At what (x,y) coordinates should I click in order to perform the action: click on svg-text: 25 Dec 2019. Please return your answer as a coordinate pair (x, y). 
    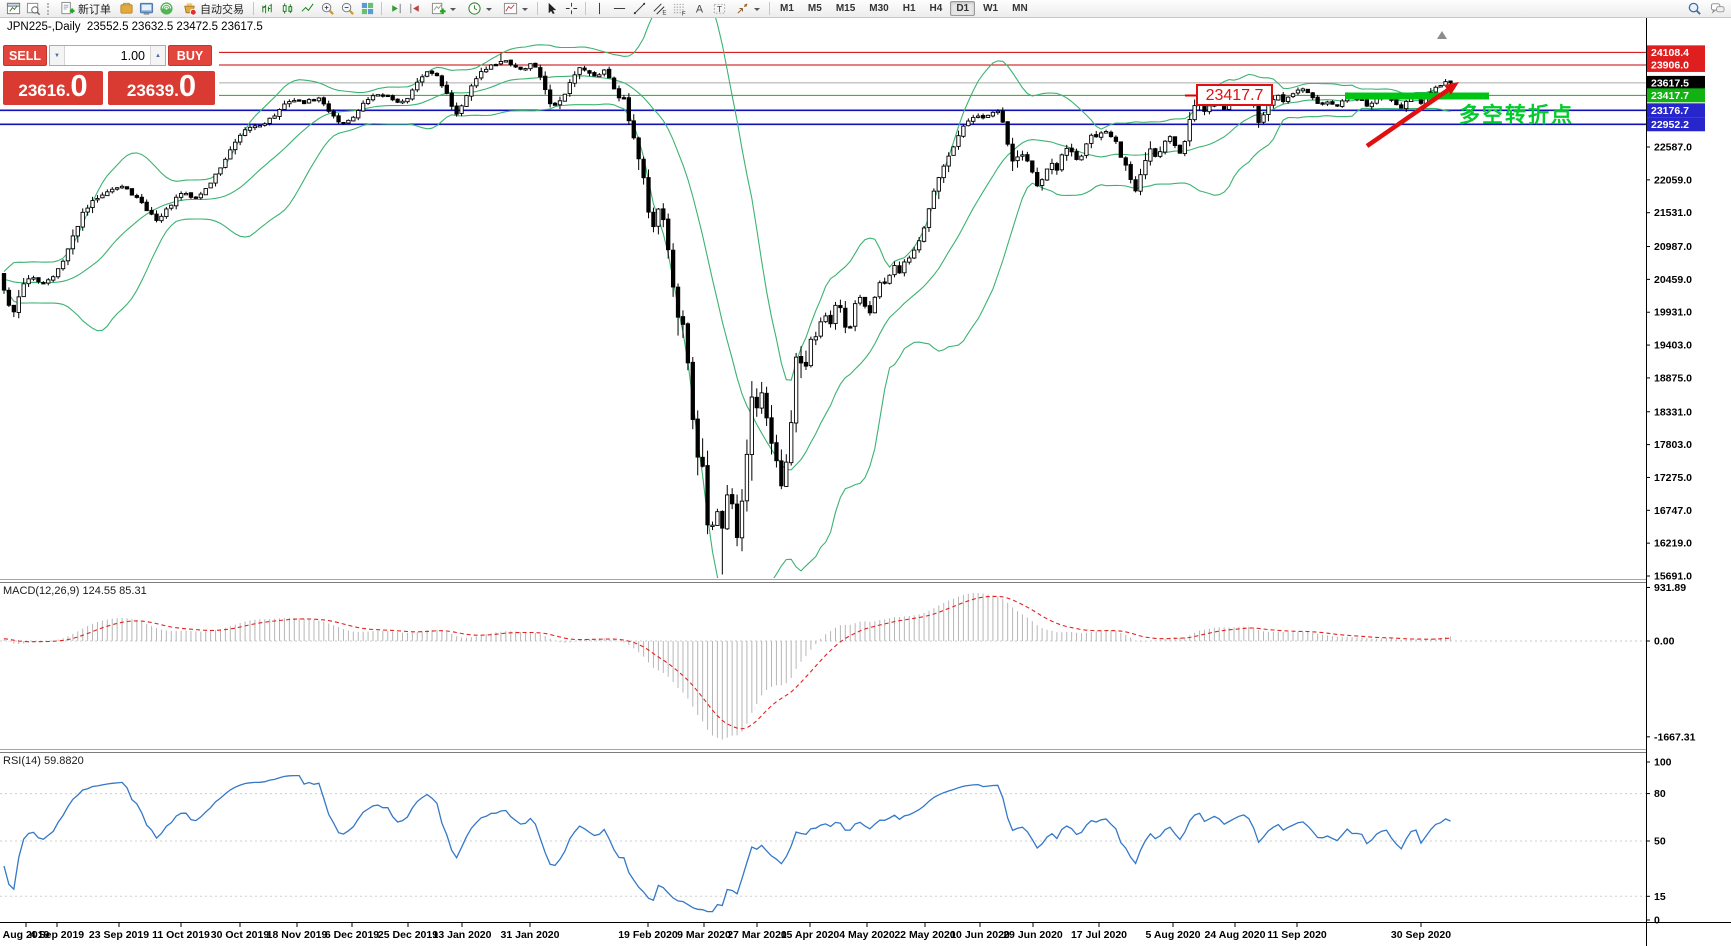
    Looking at the image, I should click on (408, 935).